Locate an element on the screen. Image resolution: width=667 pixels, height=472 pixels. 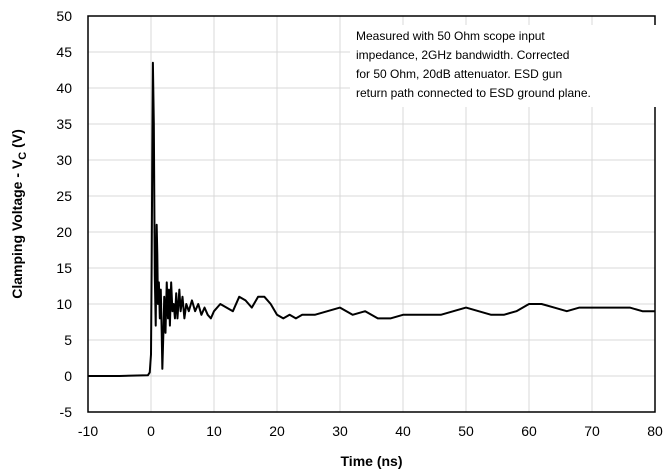
note-line: Measured with 50 Ohm scope input is located at coordinates (450, 36).